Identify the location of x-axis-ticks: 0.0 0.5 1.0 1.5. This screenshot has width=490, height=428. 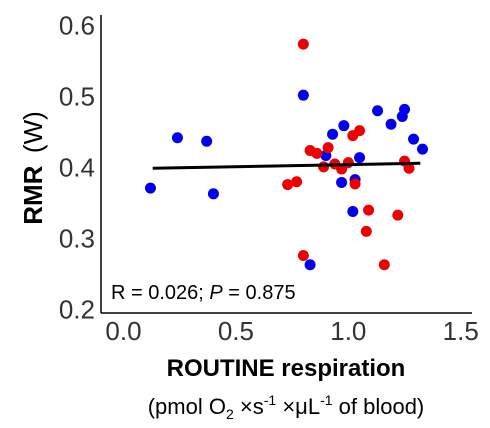
(291, 331).